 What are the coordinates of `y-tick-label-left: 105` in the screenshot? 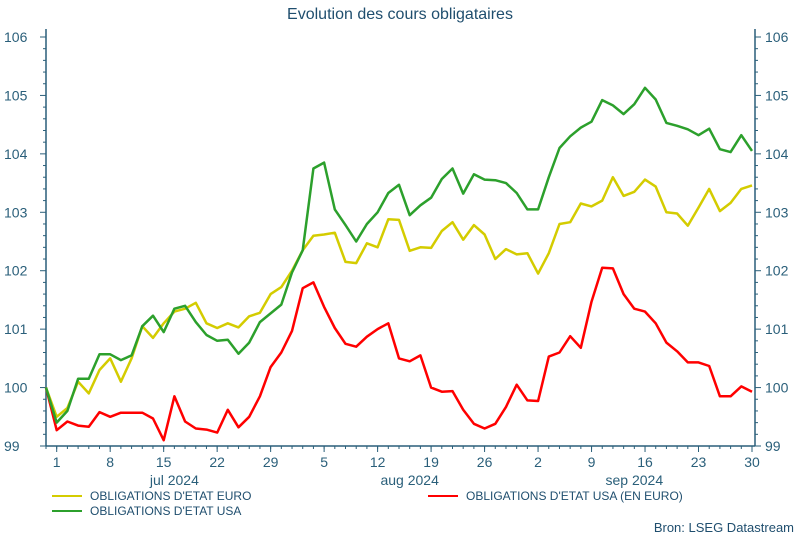 It's located at (16, 95).